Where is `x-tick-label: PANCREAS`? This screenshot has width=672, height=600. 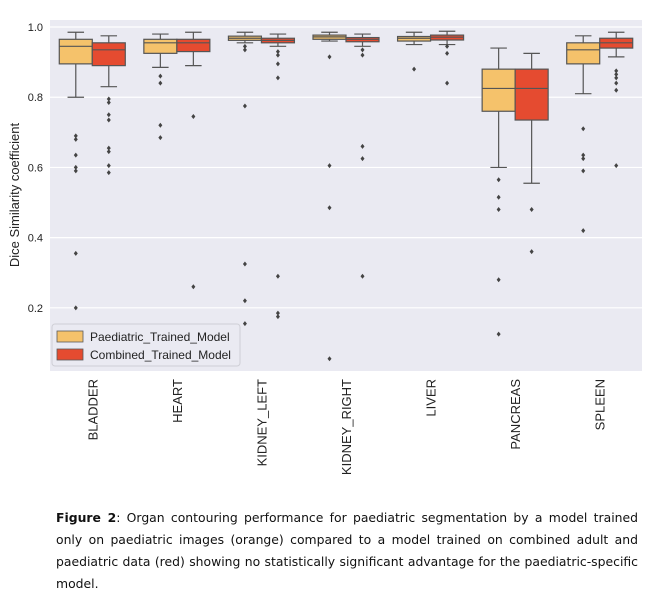
x-tick-label: PANCREAS is located at coordinates (515, 414).